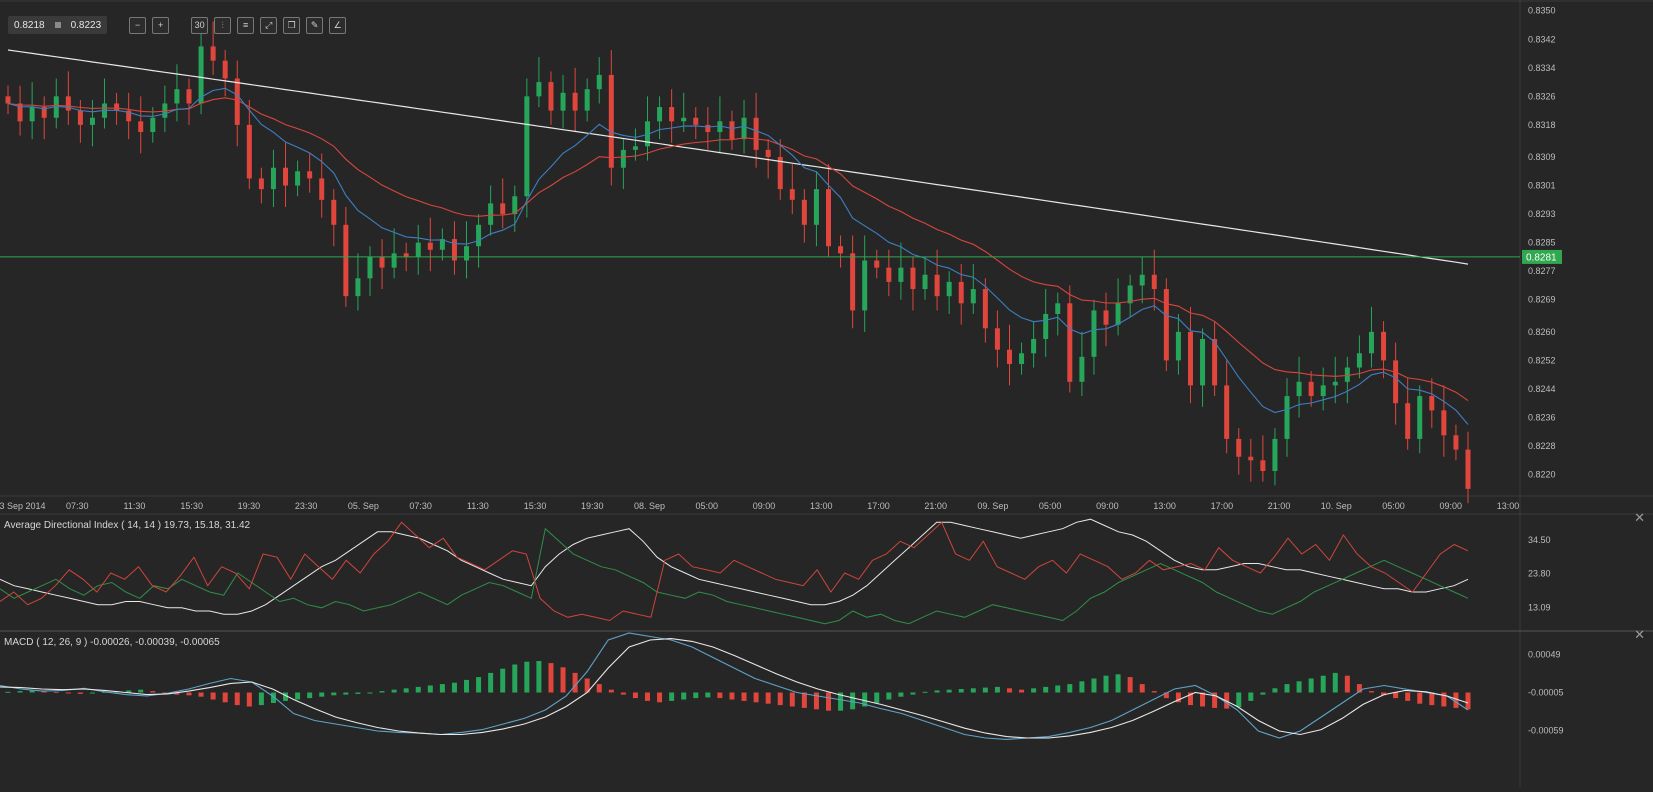 Image resolution: width=1653 pixels, height=792 pixels. What do you see at coordinates (1639, 634) in the screenshot?
I see `close-macd-panel-icon: ✕` at bounding box center [1639, 634].